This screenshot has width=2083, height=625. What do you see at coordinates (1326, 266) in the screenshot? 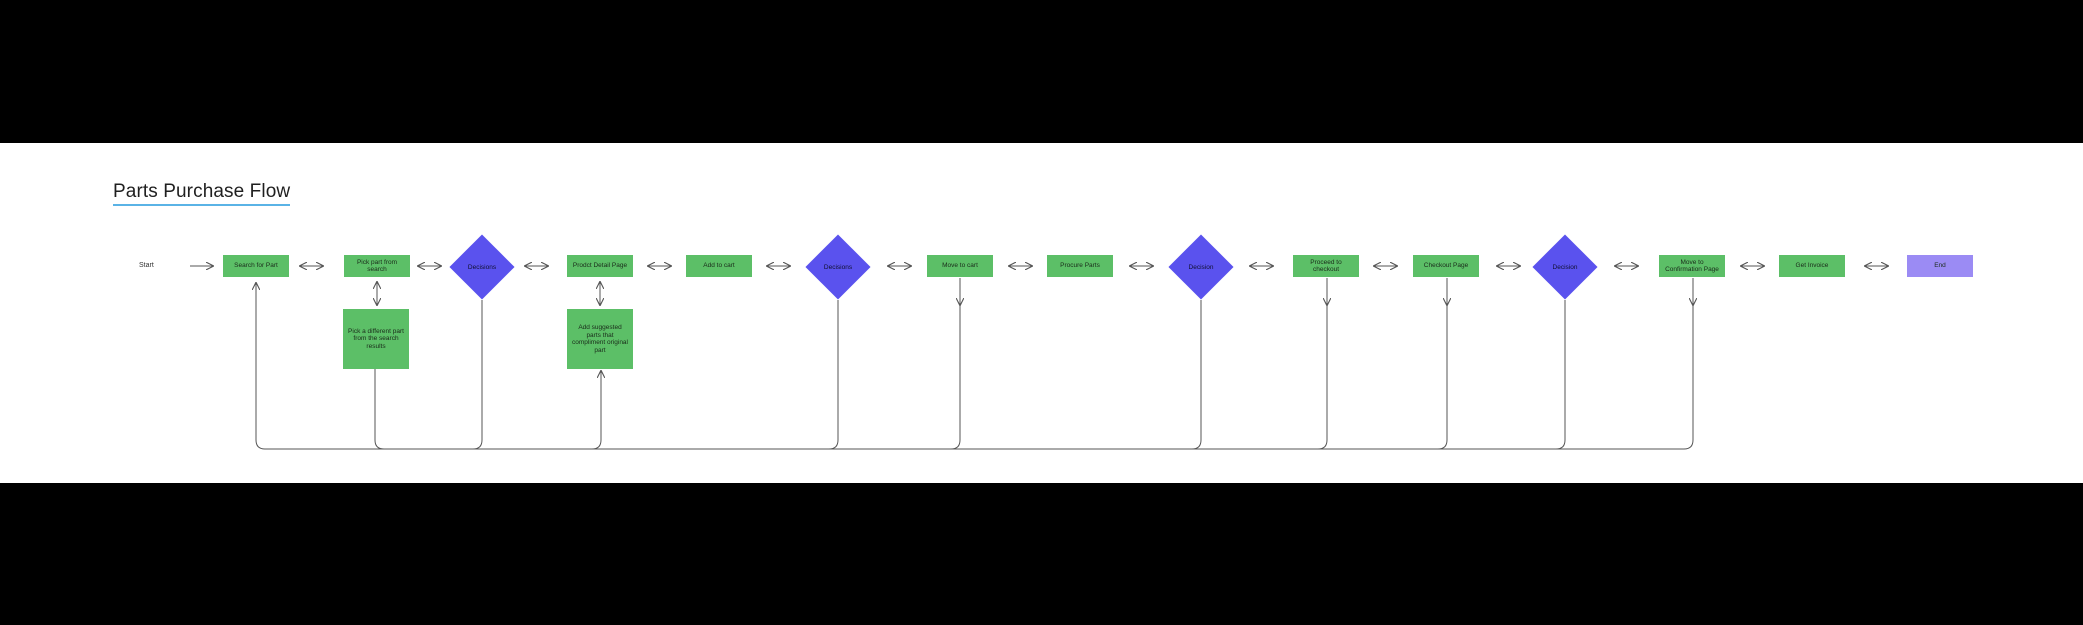
I see `node-proceed-checkout: Proceed to checkout` at bounding box center [1326, 266].